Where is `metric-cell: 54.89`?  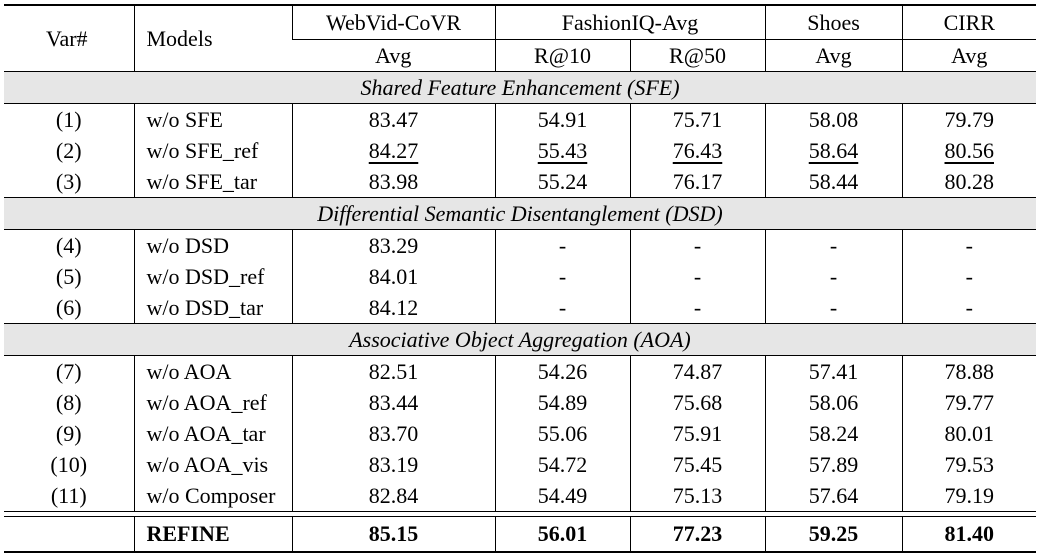
metric-cell: 54.89 is located at coordinates (562, 402).